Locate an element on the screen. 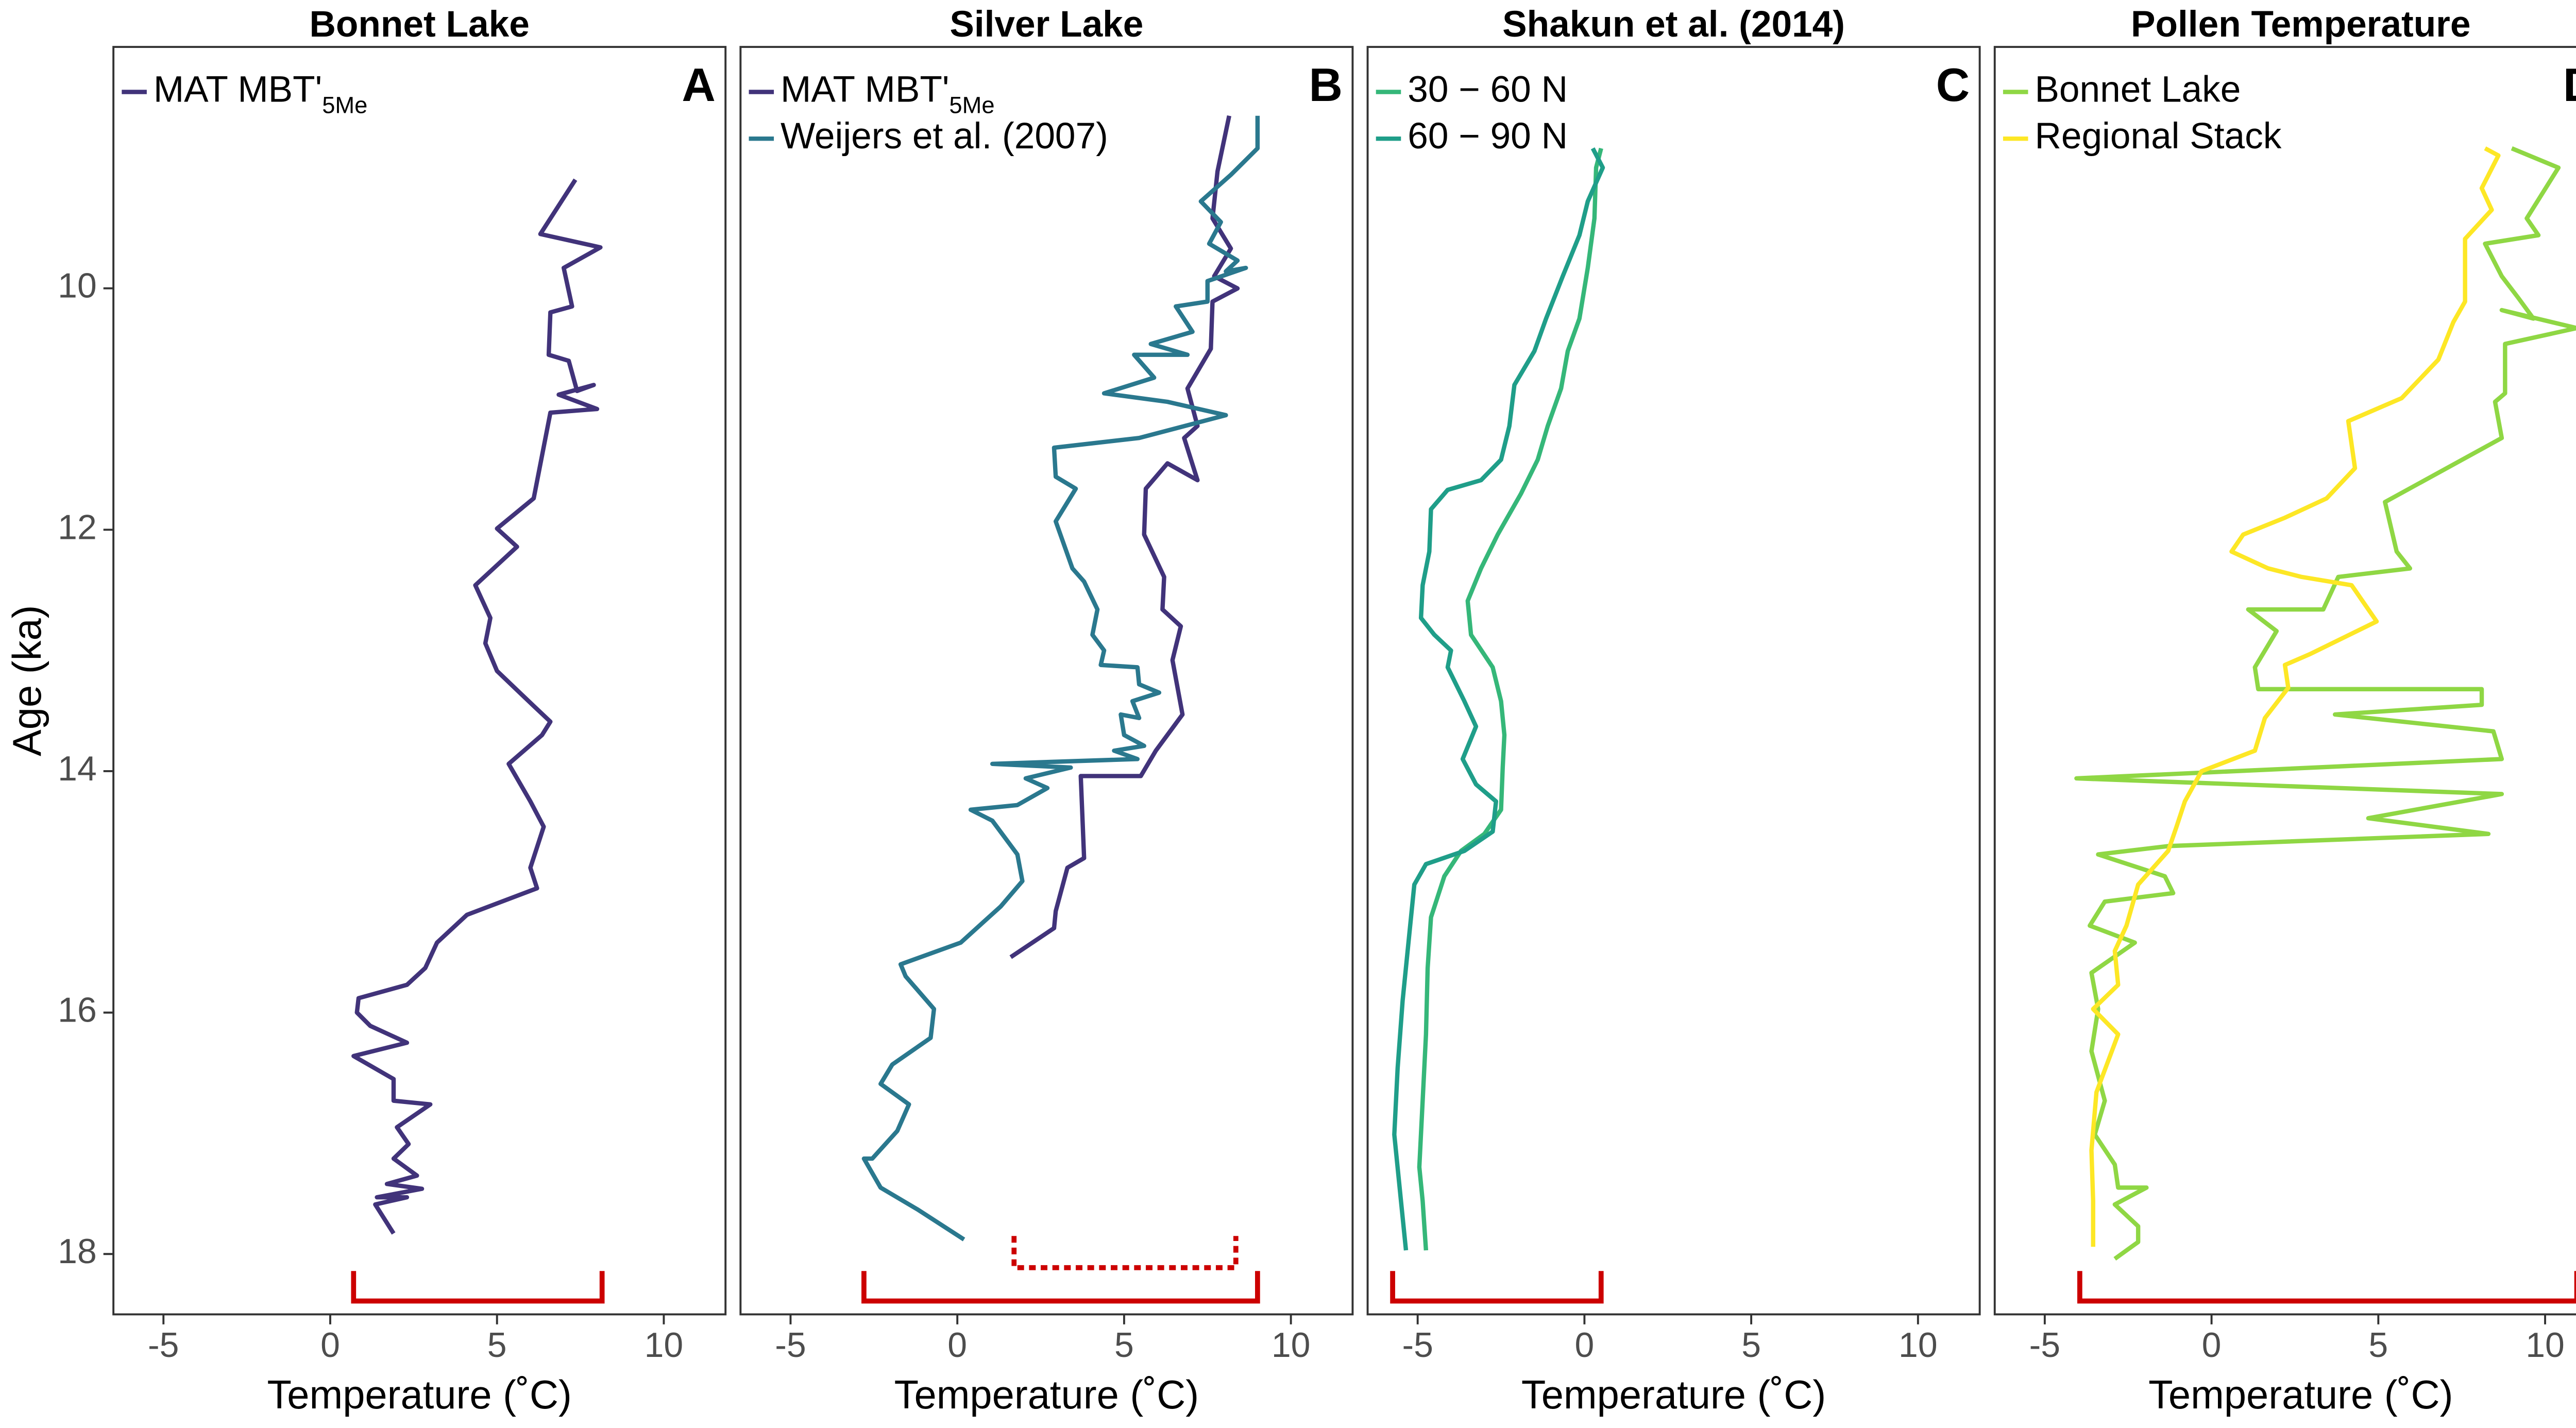 The height and width of the screenshot is (1428, 2576). legend-name: 60 − 90 N is located at coordinates (1488, 136).